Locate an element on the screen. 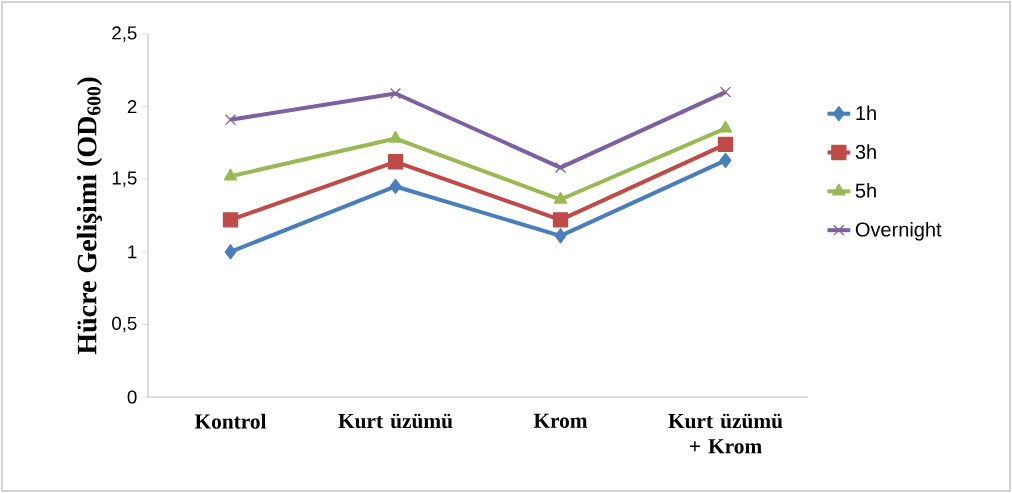 This screenshot has height=493, width=1012. x-tick-label: Kurt üzümü is located at coordinates (395, 421).